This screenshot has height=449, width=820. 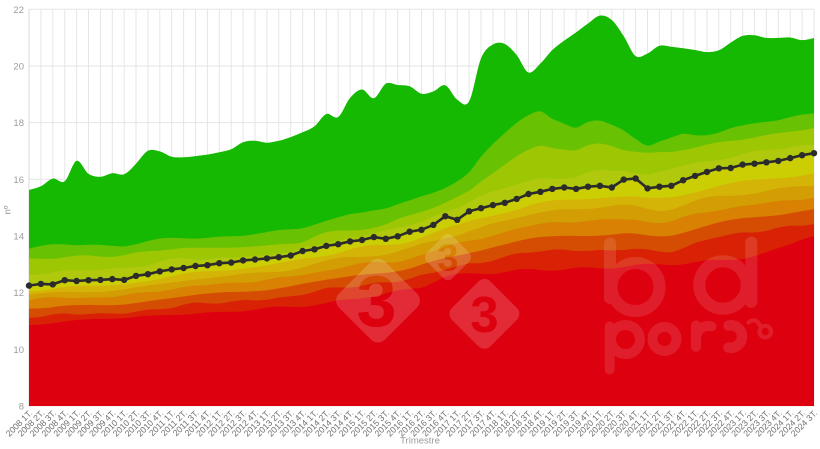 What do you see at coordinates (18, 350) in the screenshot?
I see `svg-text: 10` at bounding box center [18, 350].